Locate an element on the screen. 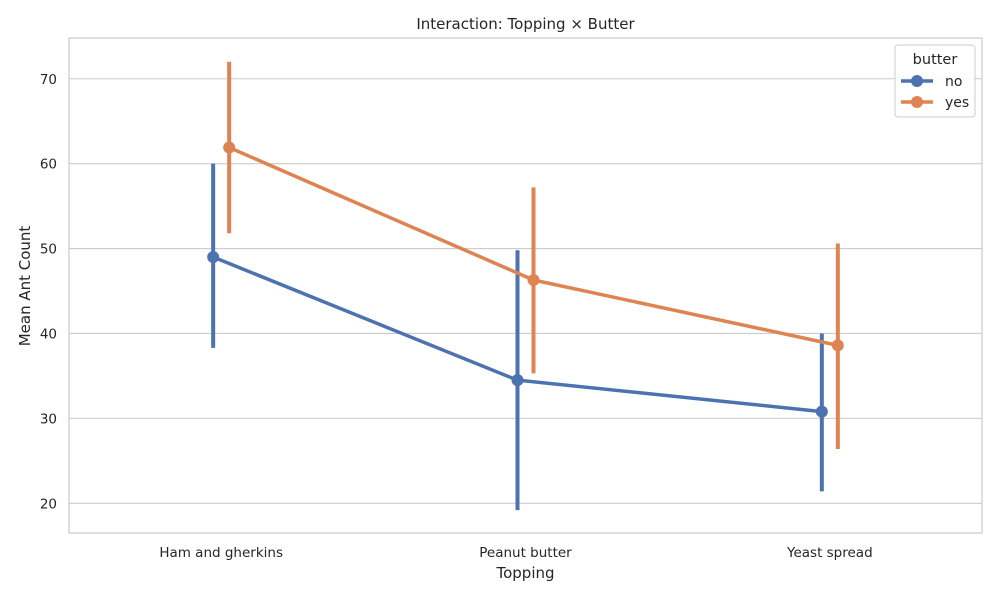 This screenshot has height=600, width=1000. y-tick-label: 20 is located at coordinates (48, 504).